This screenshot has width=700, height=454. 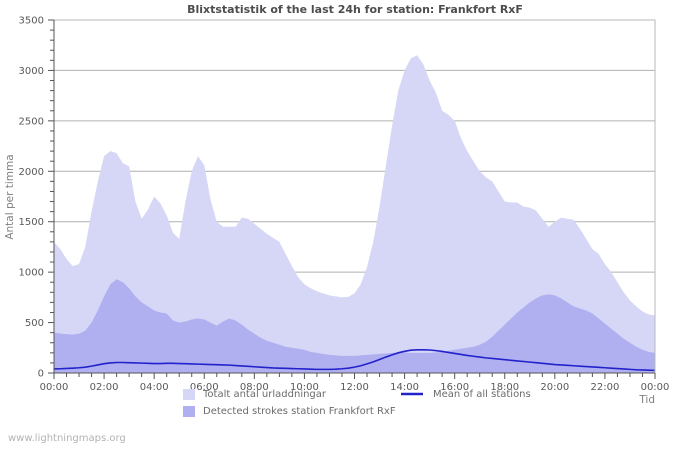 What do you see at coordinates (104, 387) in the screenshot?
I see `x-tick-label: 02:00` at bounding box center [104, 387].